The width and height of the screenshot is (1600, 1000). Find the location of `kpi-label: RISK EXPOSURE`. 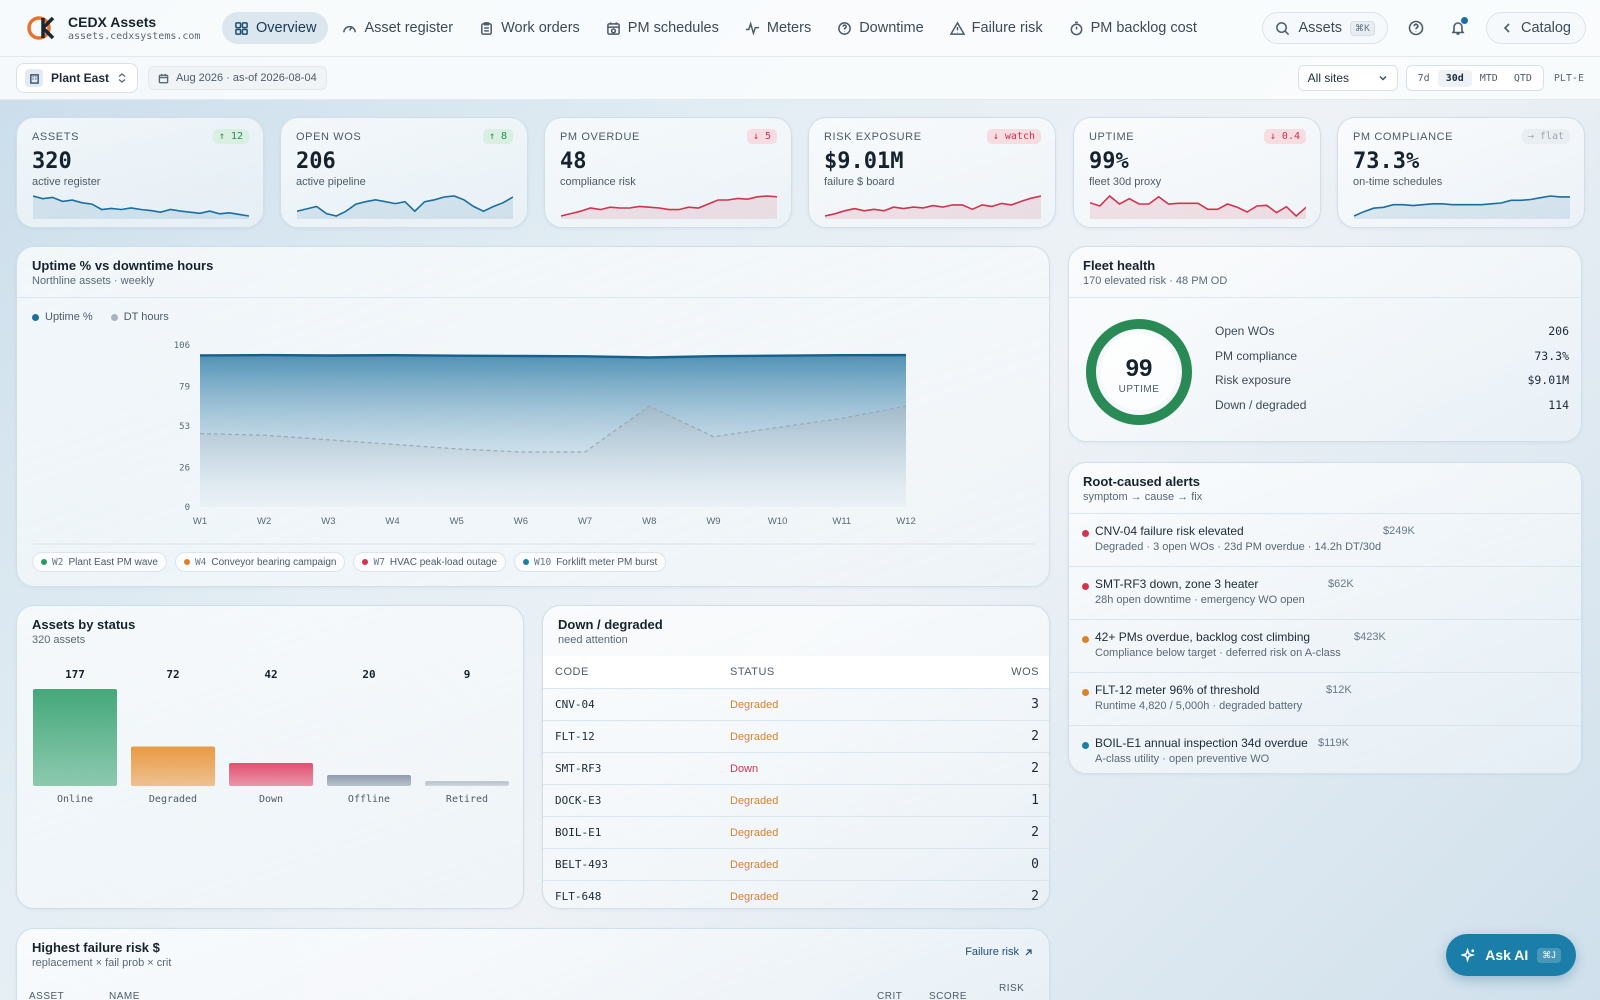

kpi-label: RISK EXPOSURE is located at coordinates (873, 137).